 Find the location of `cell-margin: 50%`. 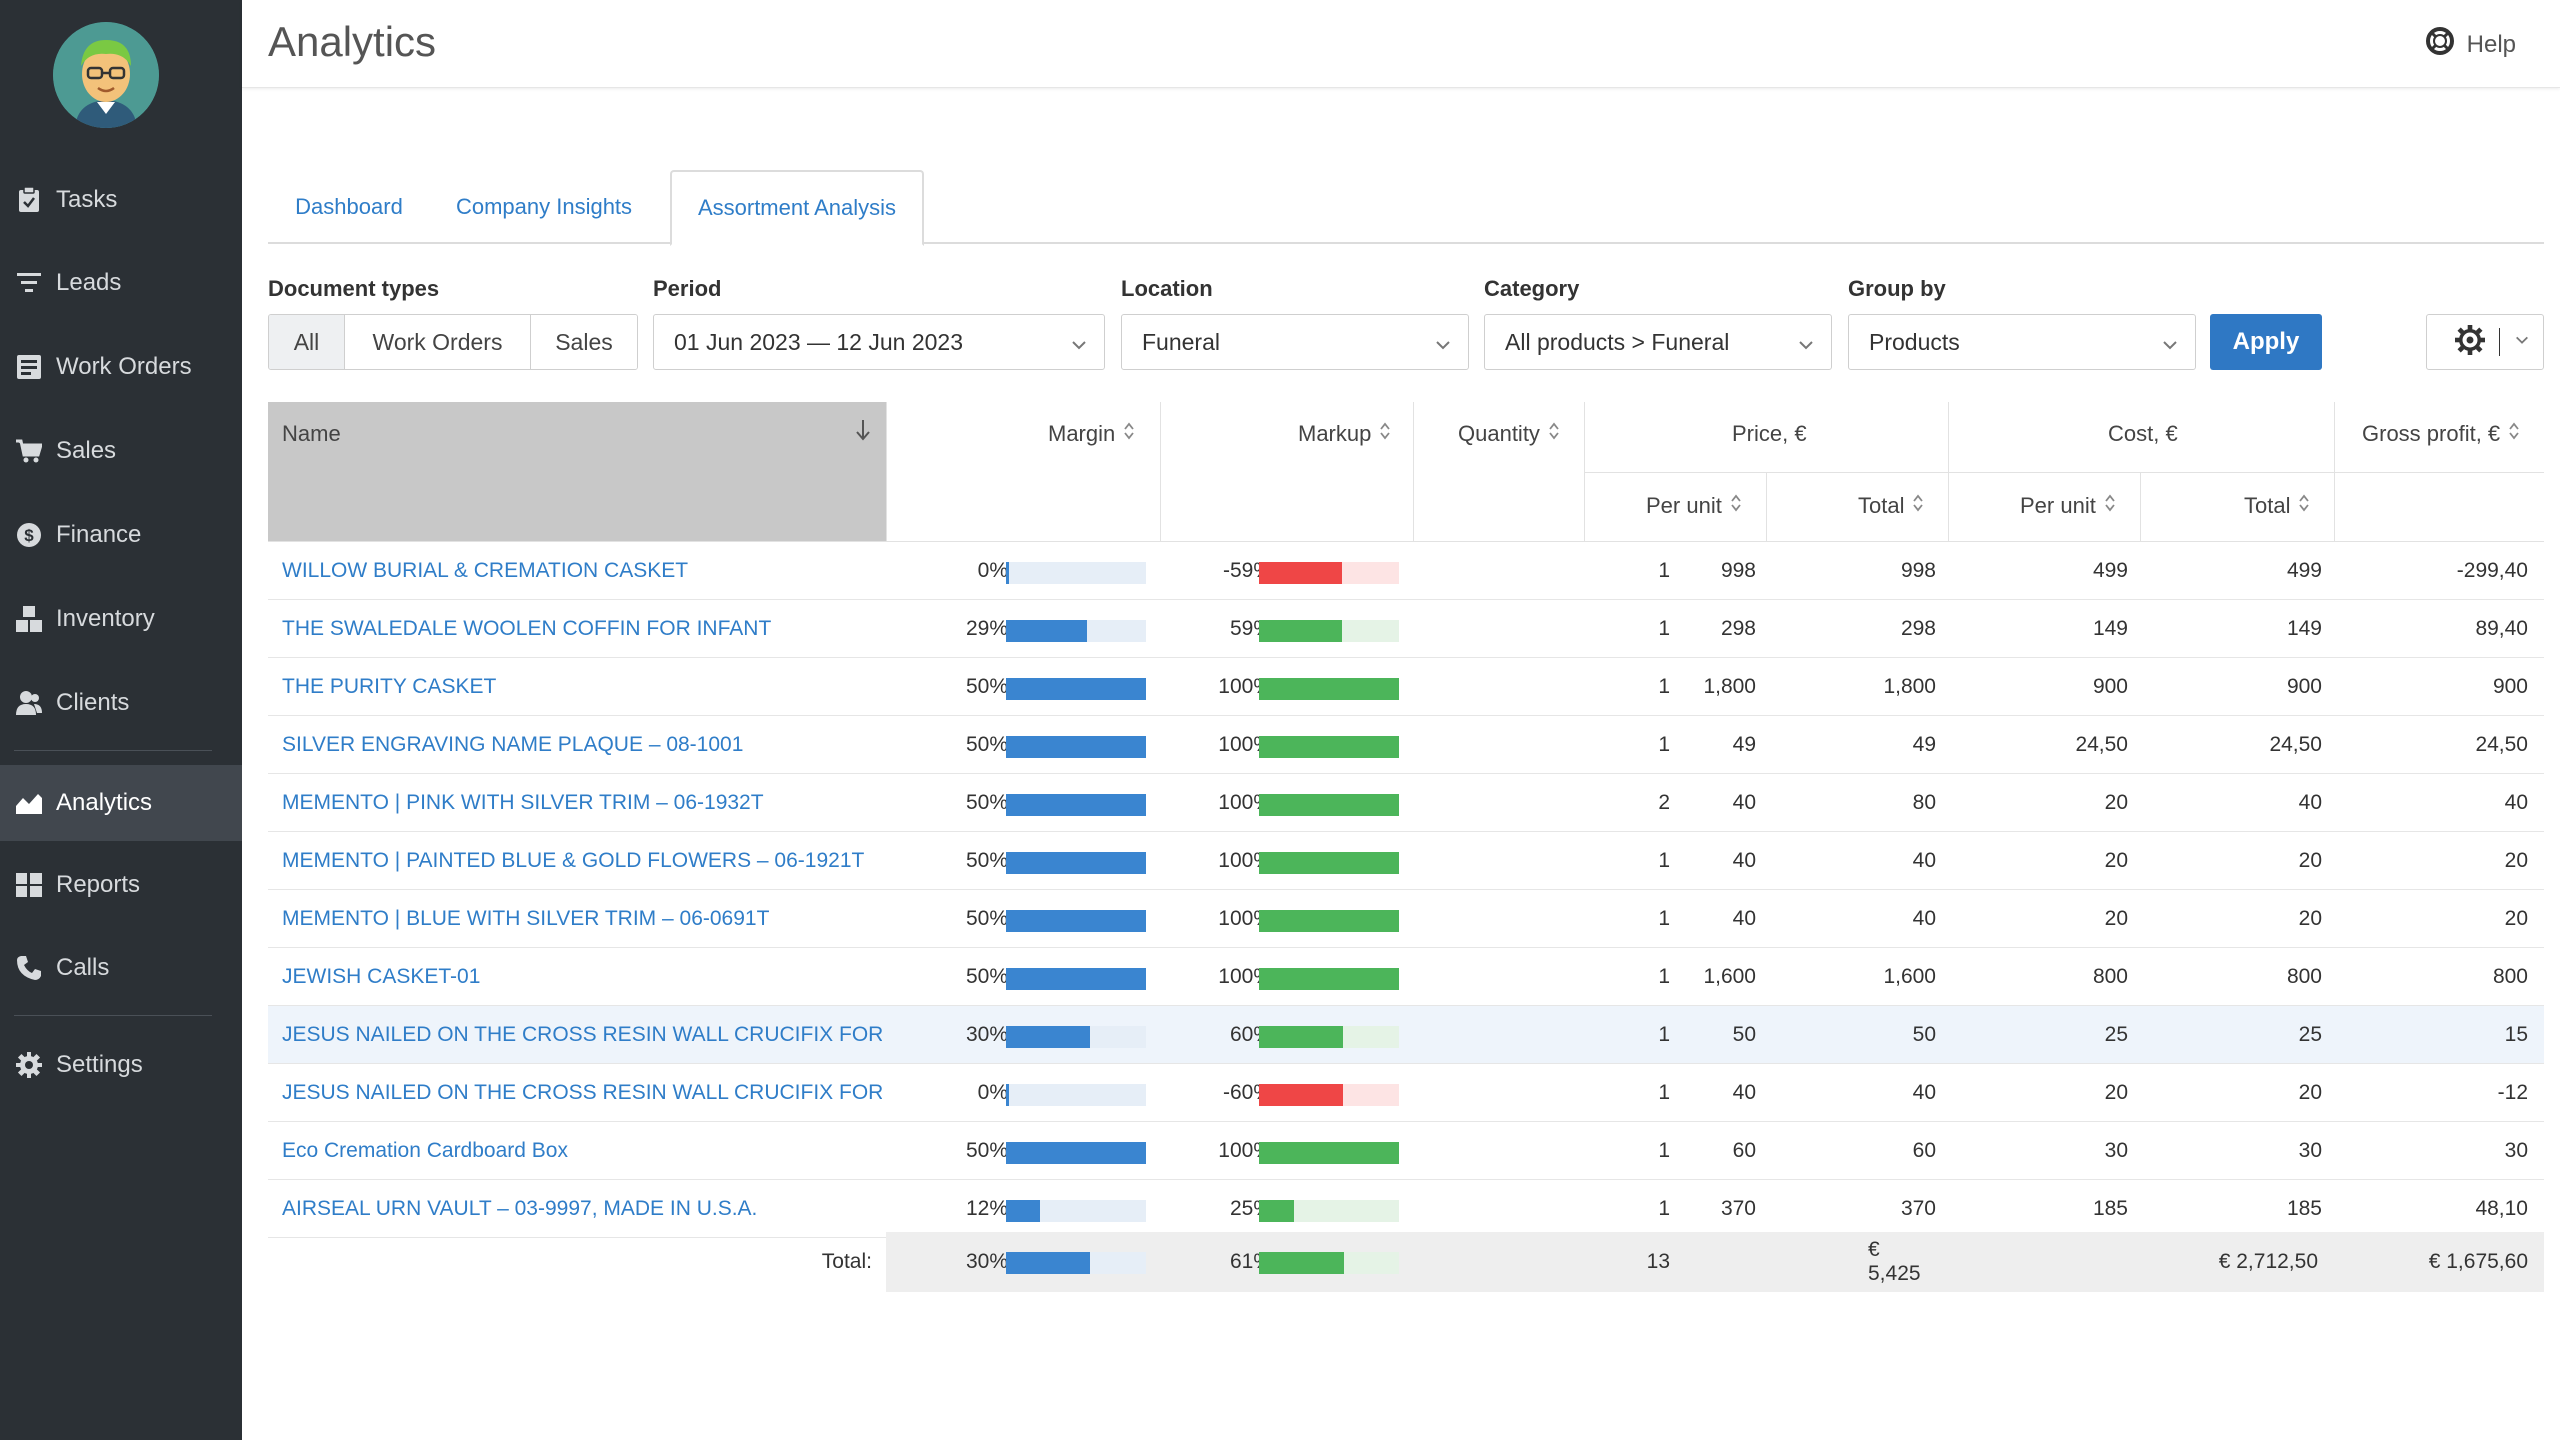

cell-margin: 50% is located at coordinates (986, 686).